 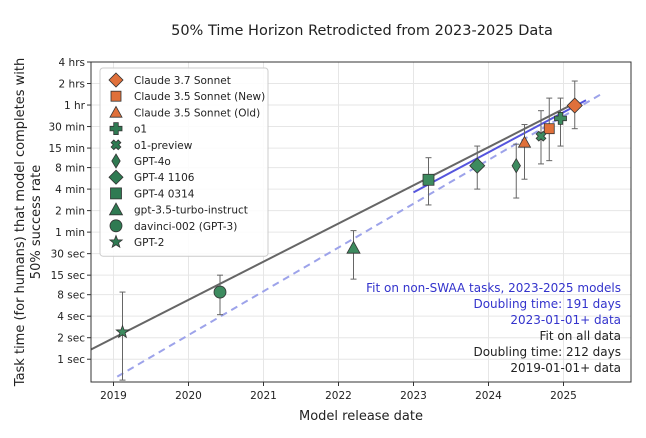 I want to click on x-tick-label: 2020, so click(x=188, y=396).